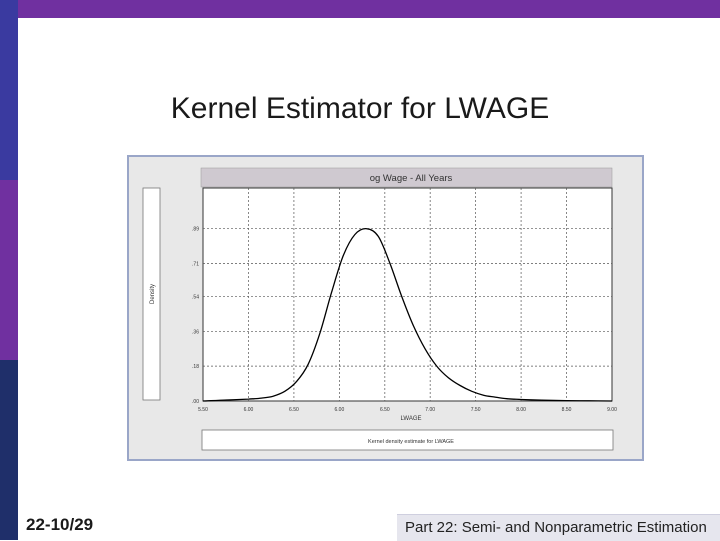 The height and width of the screenshot is (541, 720). Describe the element at coordinates (521, 410) in the screenshot. I see `x-tick-label: 8.00` at that location.